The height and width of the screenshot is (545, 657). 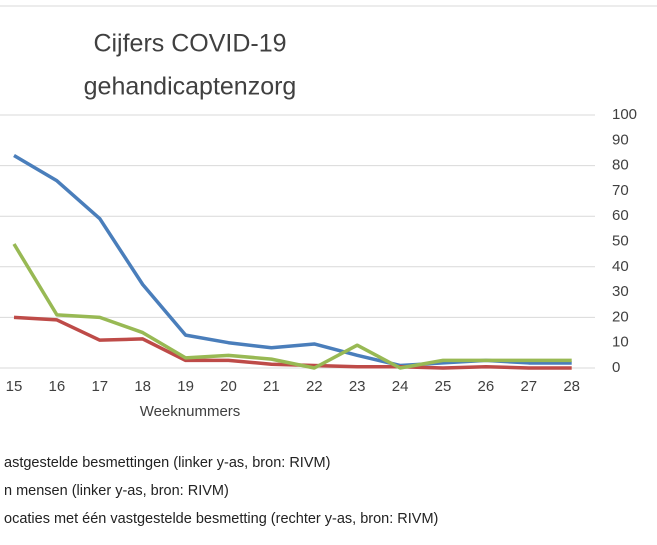 I want to click on x-tick-label: 15, so click(x=14, y=386).